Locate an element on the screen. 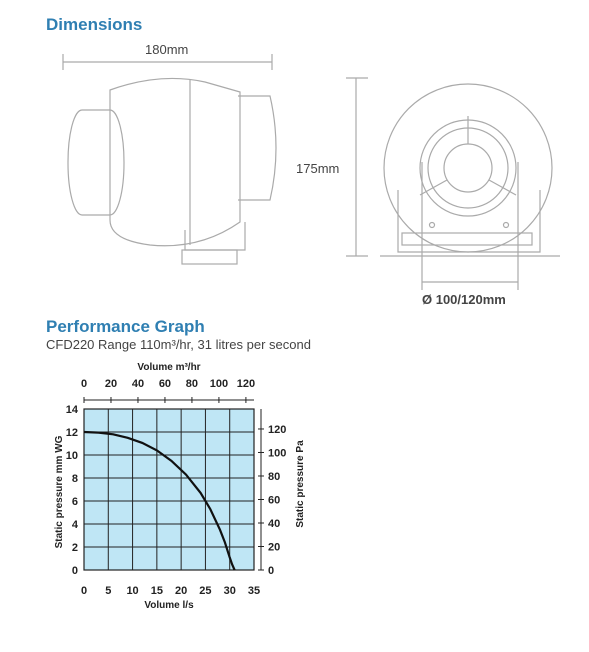 The width and height of the screenshot is (589, 652). x-tick-label: 30 is located at coordinates (230, 591).